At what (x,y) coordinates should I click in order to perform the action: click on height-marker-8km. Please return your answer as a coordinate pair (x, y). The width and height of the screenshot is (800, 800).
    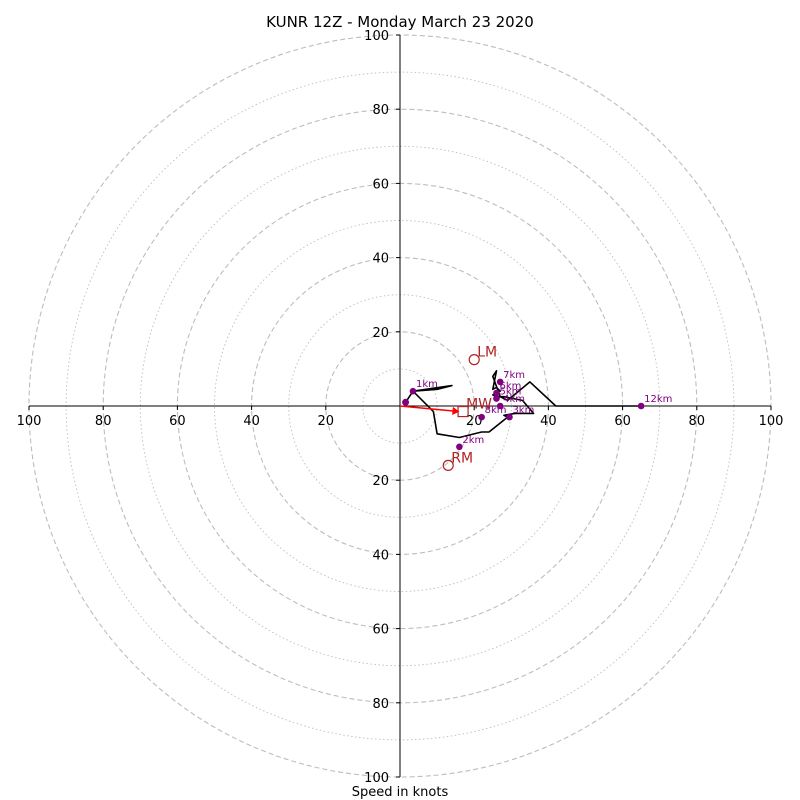
    Looking at the image, I should click on (481, 417).